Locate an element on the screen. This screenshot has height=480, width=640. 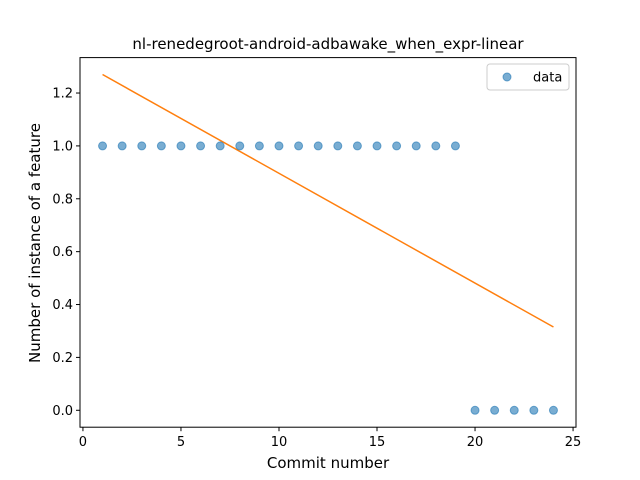
x-axis: 0 5 10 15 20 25 is located at coordinates (330, 438).